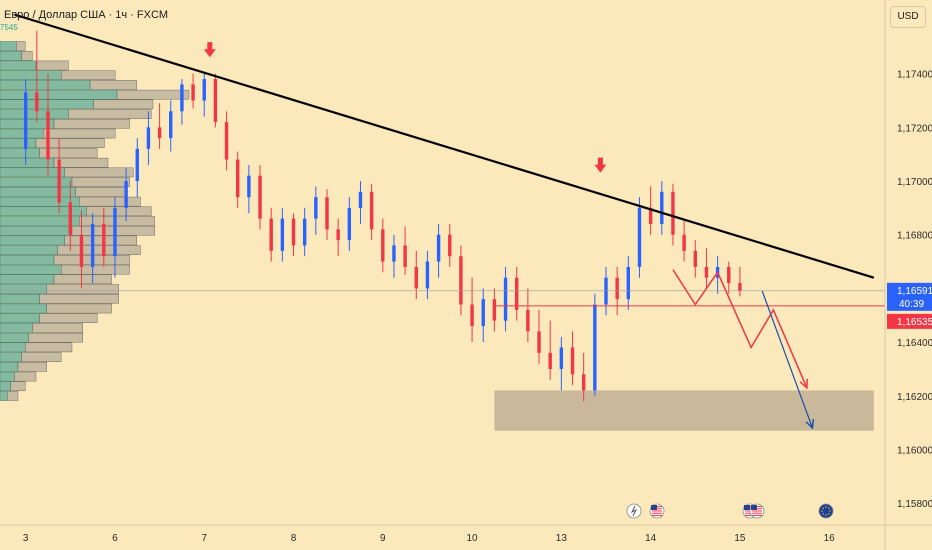 The image size is (932, 550). Describe the element at coordinates (908, 17) in the screenshot. I see `currency-button: USD` at that location.